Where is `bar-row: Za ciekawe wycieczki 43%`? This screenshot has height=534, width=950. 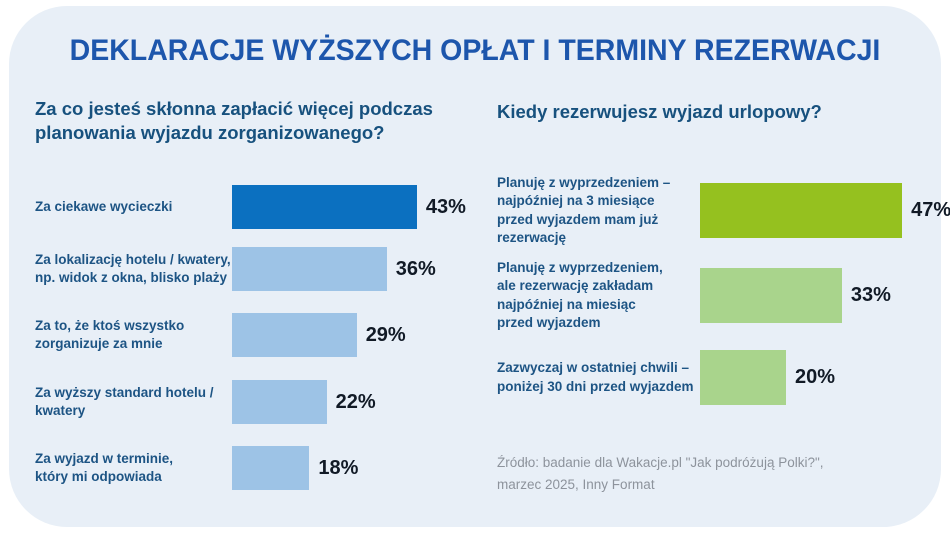
bar-row: Za ciekawe wycieczki 43% is located at coordinates (260, 207).